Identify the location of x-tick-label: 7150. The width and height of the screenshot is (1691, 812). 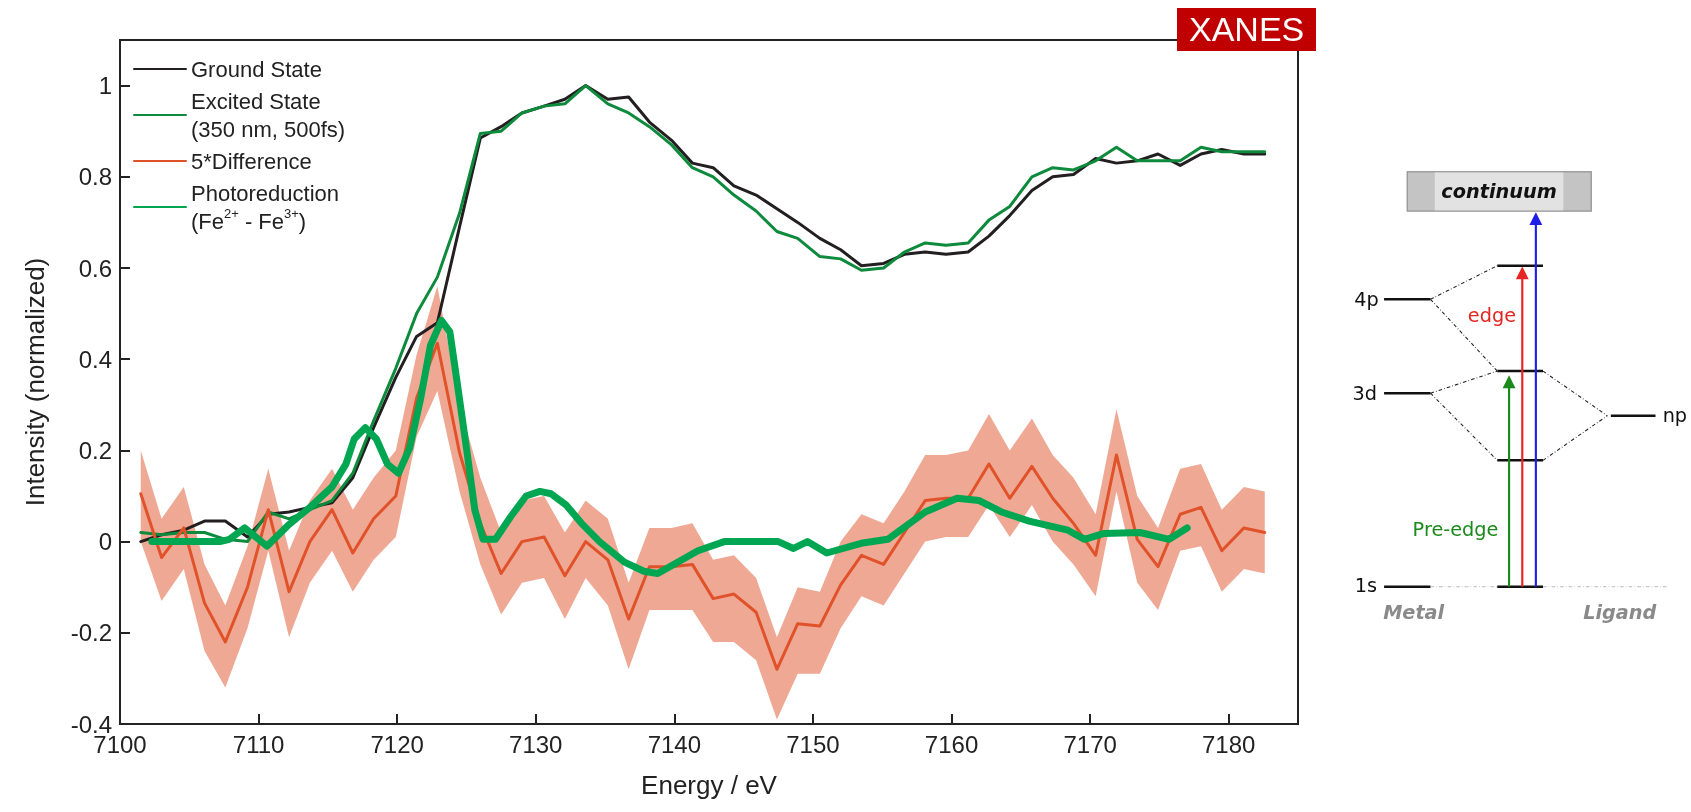
(813, 744).